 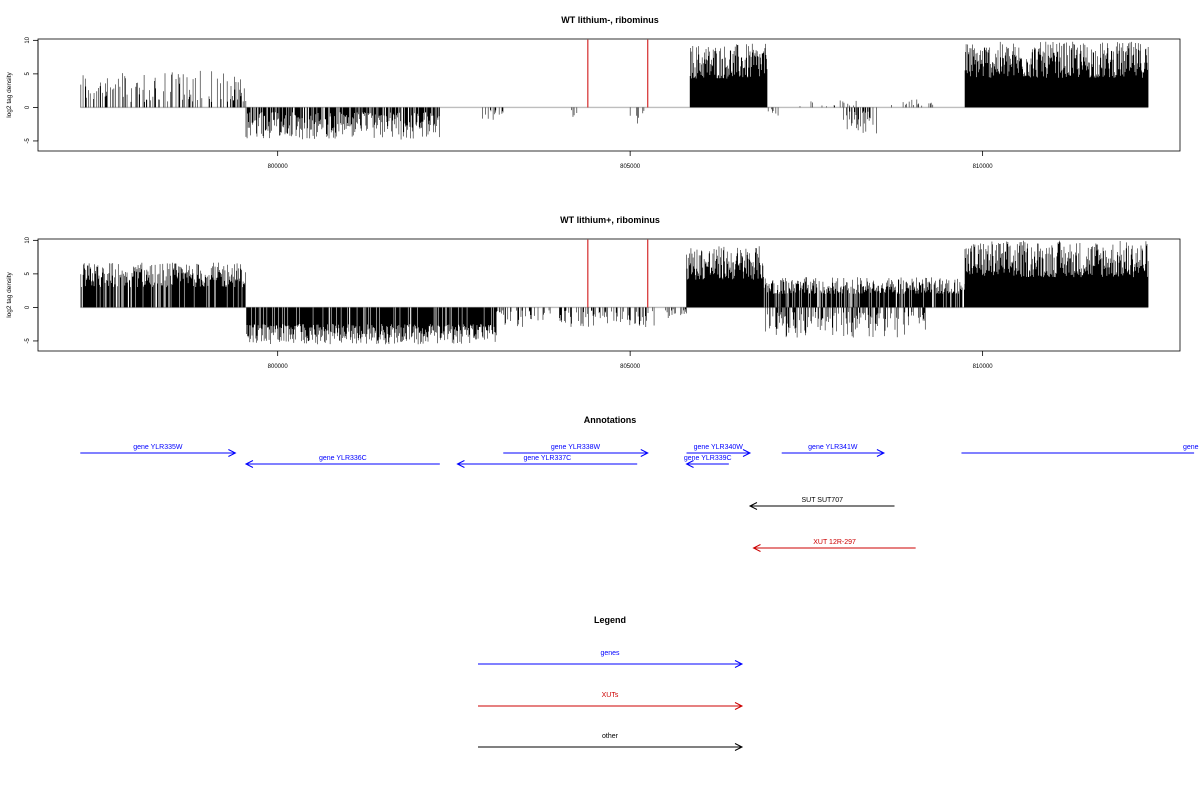 I want to click on panel-1-markers, so click(x=618, y=73).